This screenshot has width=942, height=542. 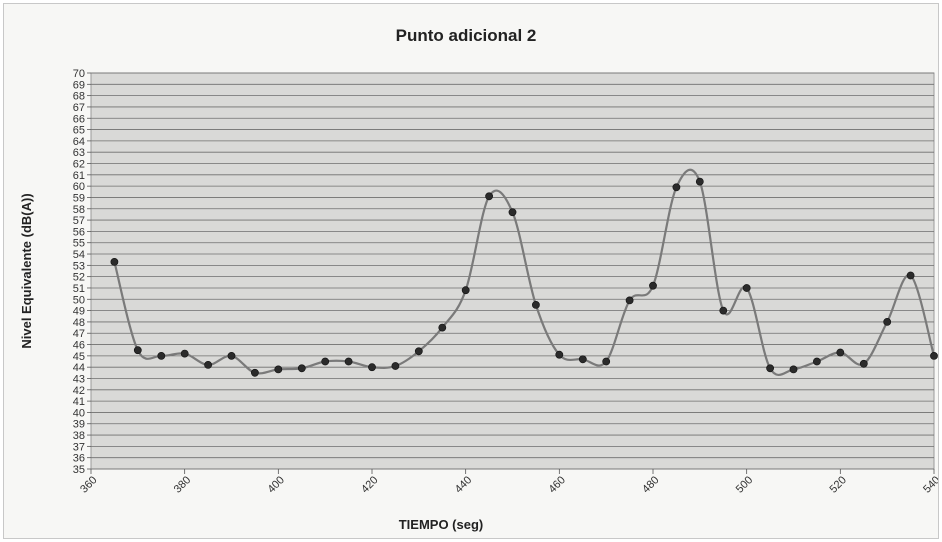 What do you see at coordinates (79, 357) in the screenshot?
I see `y-tick-label: 45` at bounding box center [79, 357].